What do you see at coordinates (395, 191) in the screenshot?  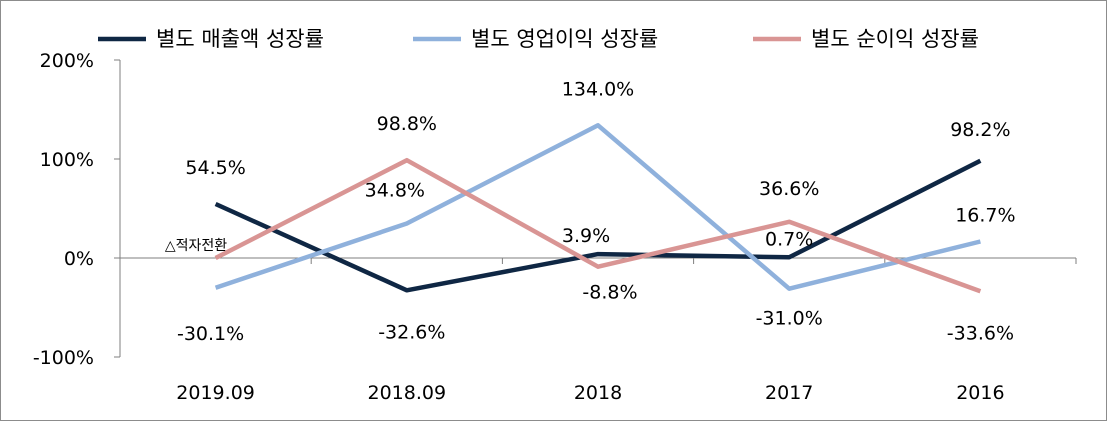 I see `data-label: 34.8%` at bounding box center [395, 191].